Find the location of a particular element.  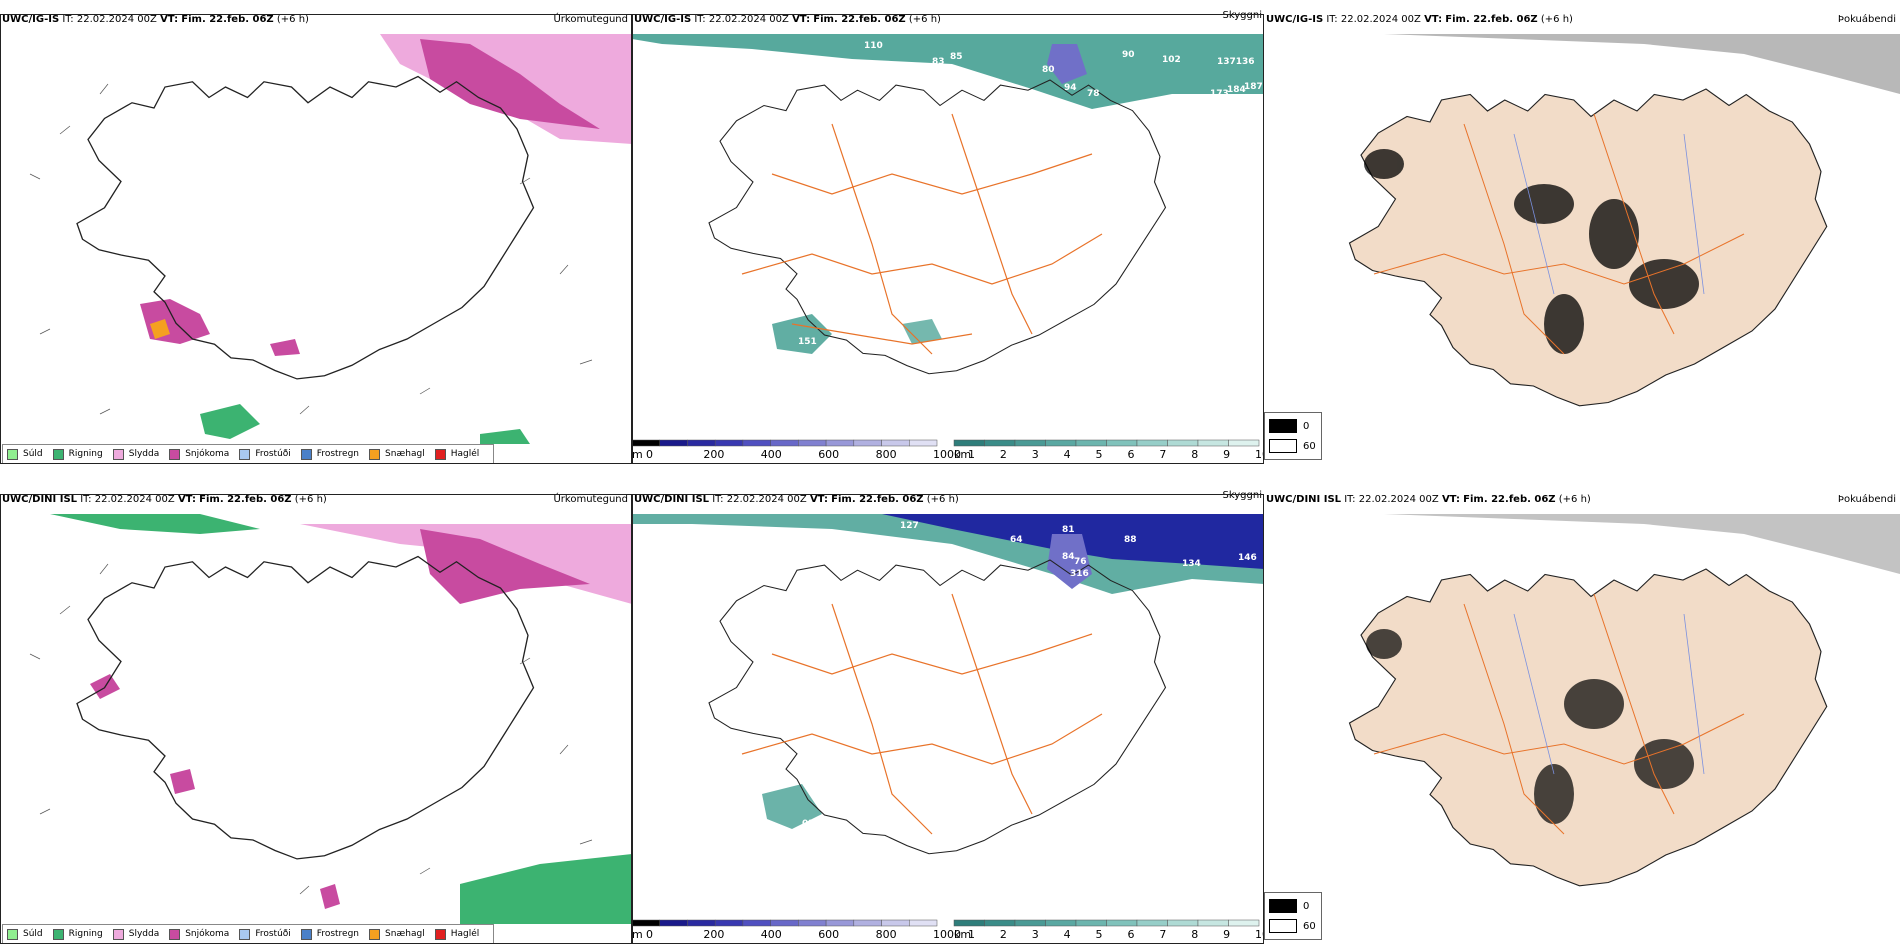

vis-km-bar-tick-label: 3 is located at coordinates (1035, 454).